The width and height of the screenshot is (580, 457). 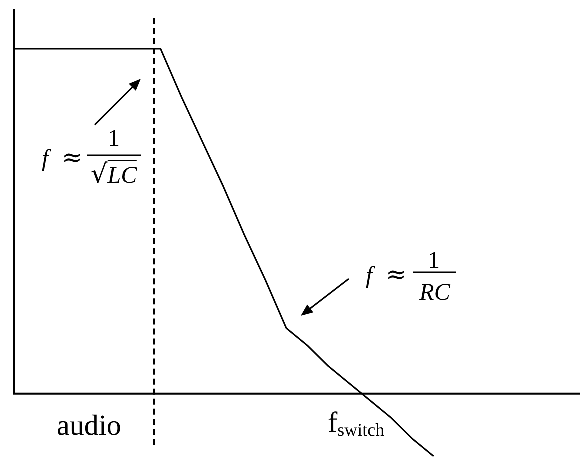 I want to click on annotation: f$_{switch}$, so click(x=356, y=423).